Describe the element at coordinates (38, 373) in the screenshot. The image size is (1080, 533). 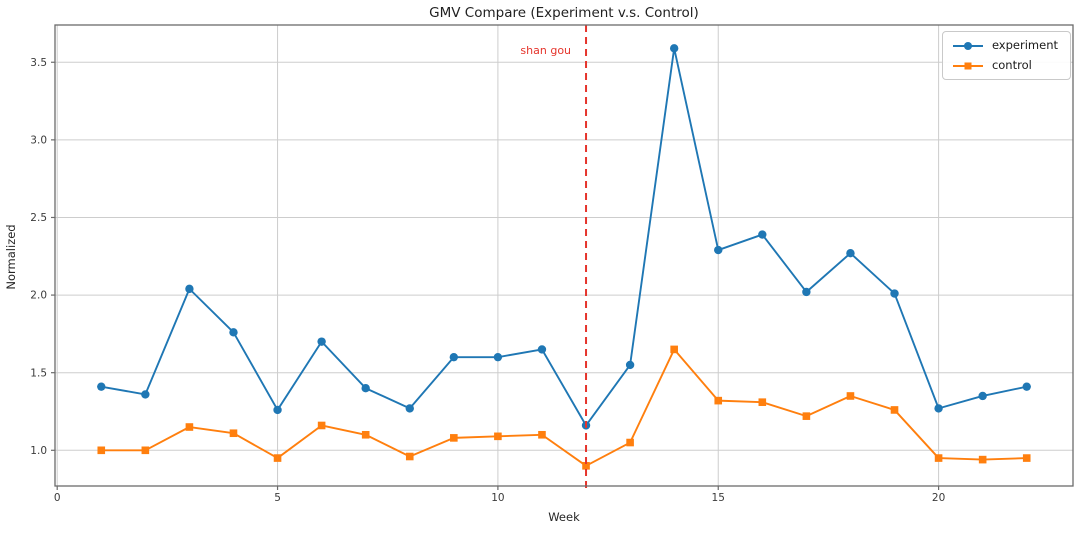
I see `y-tick-label: 1.5` at that location.